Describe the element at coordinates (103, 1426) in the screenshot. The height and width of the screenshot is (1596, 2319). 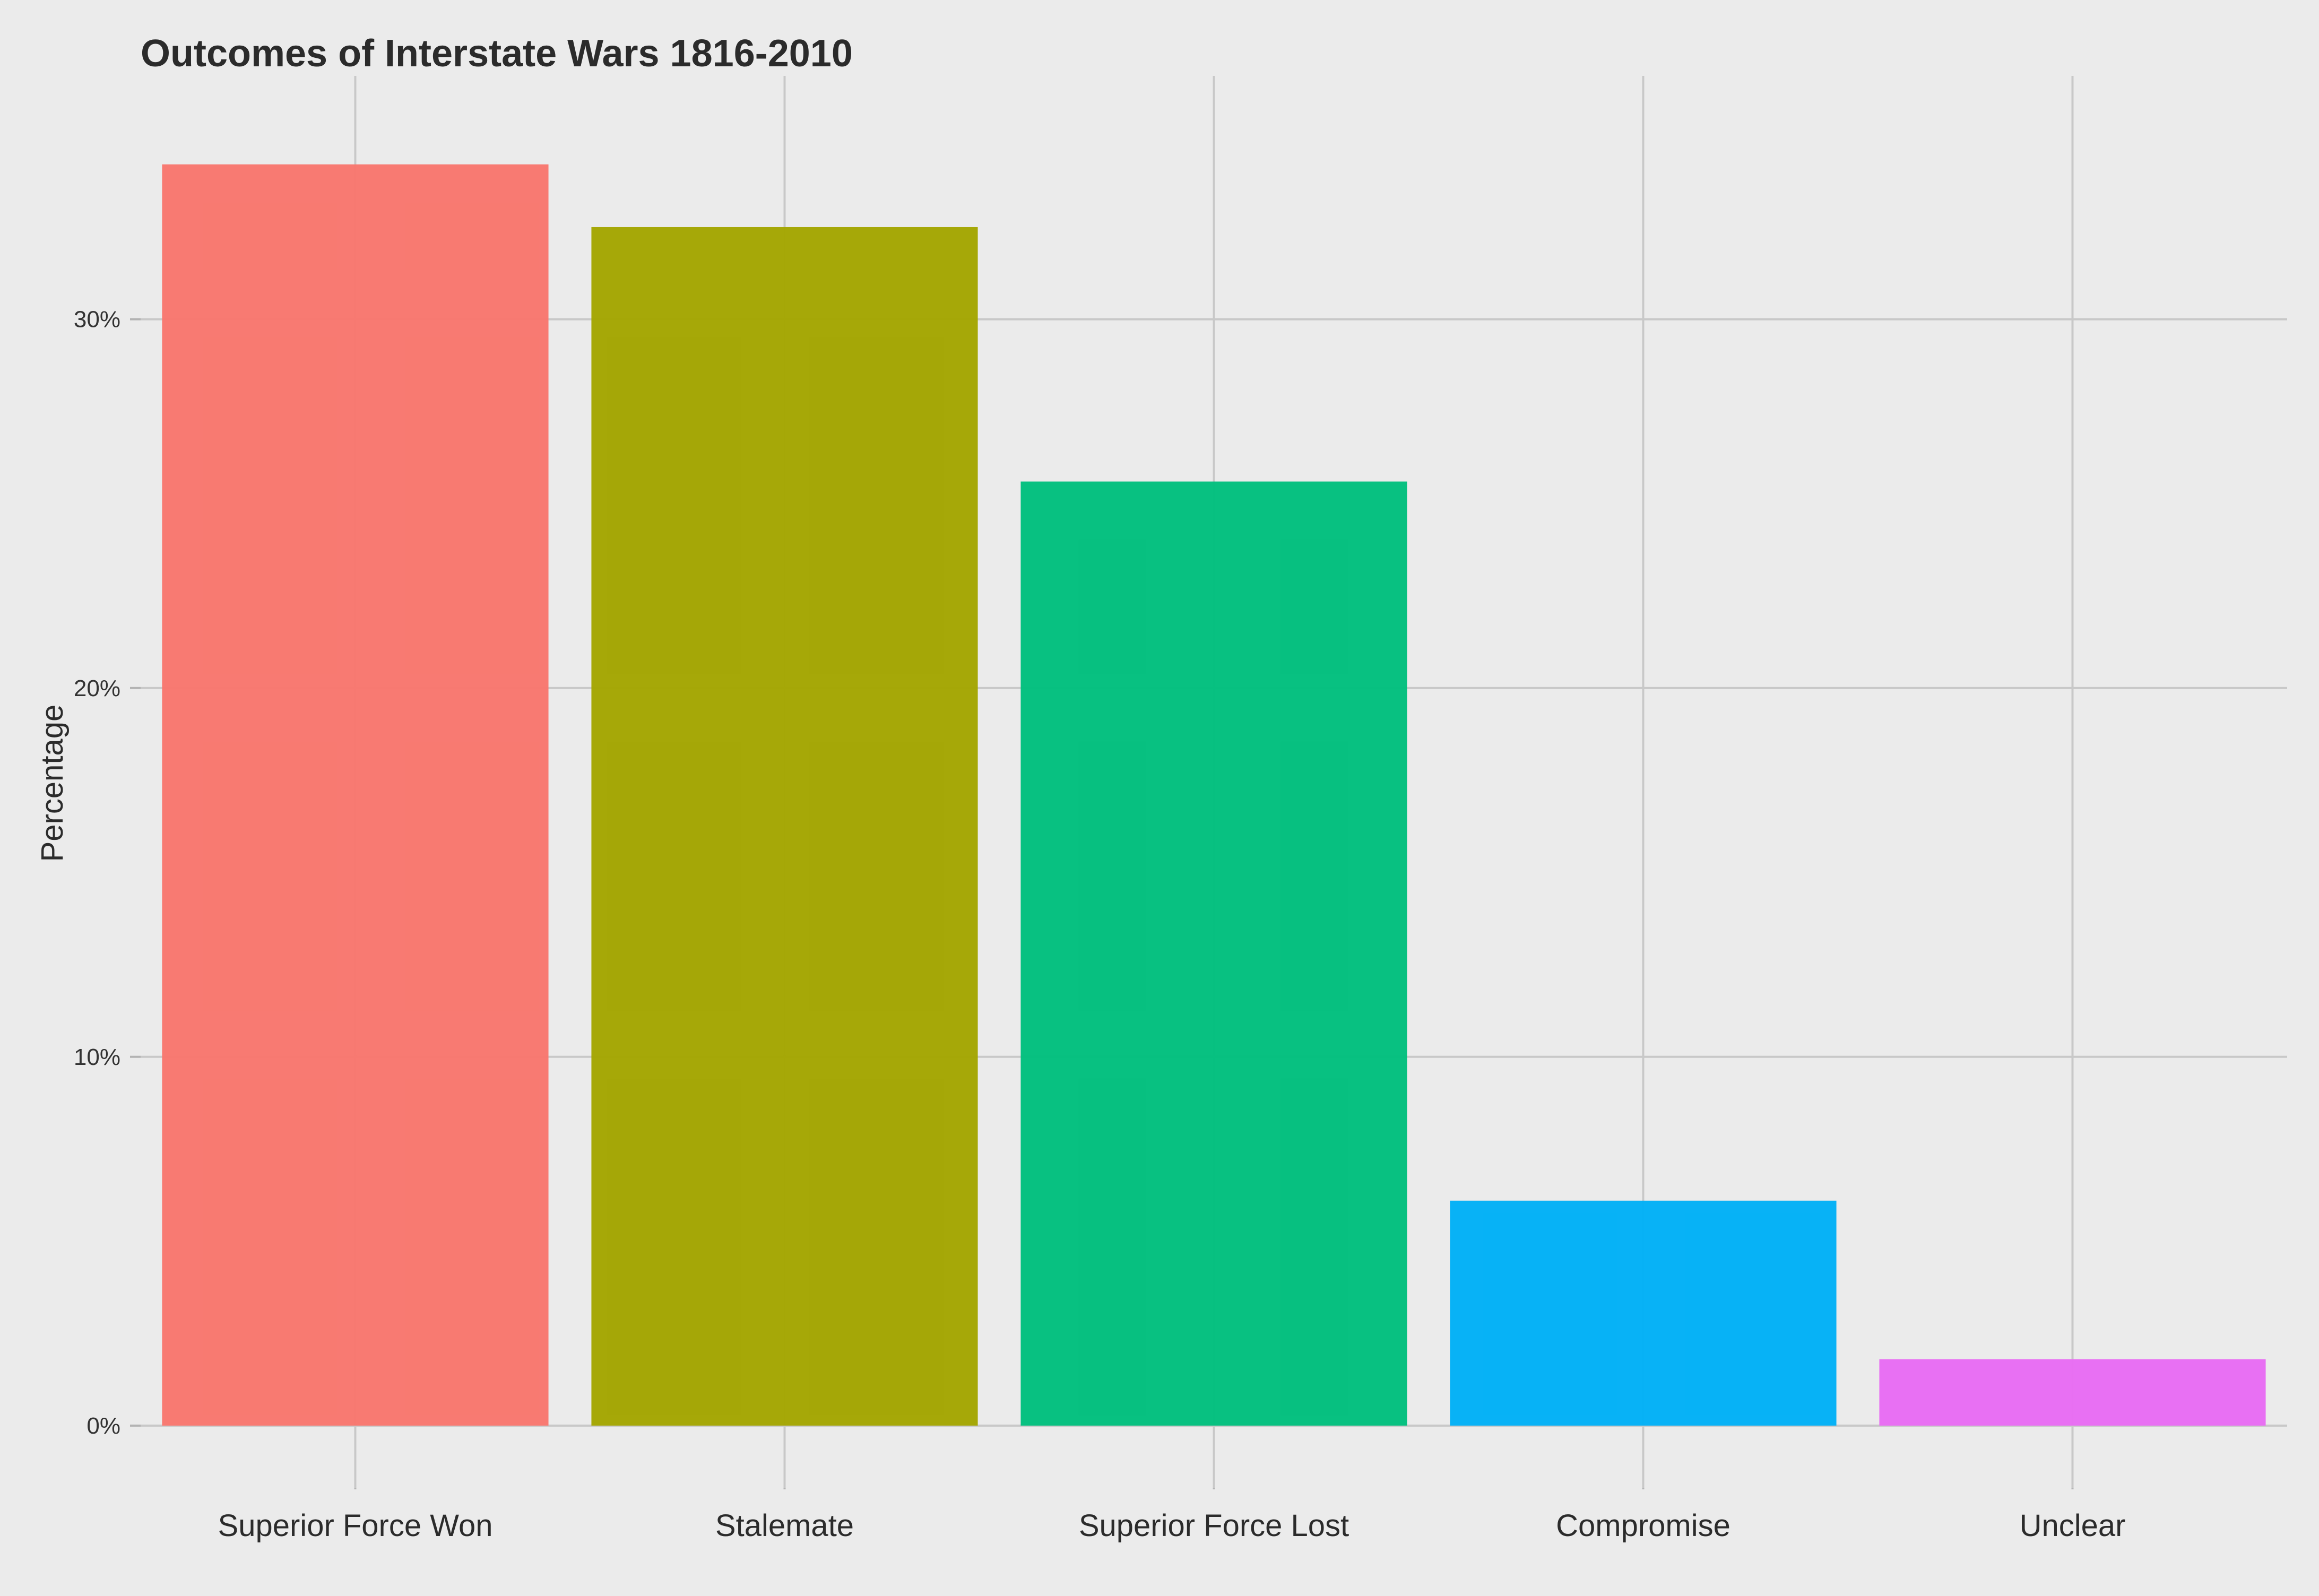
I see `y-tick-label: 0%` at that location.